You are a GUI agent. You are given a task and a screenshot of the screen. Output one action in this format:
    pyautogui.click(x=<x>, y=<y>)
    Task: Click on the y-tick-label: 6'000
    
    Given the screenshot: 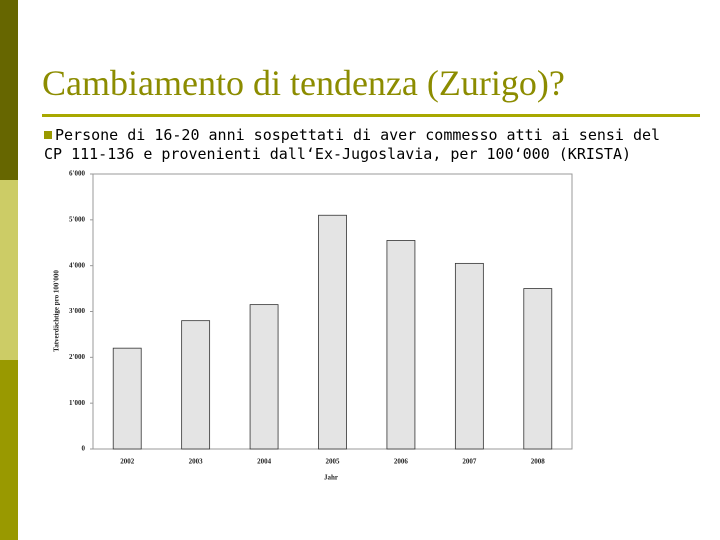 What is the action you would take?
    pyautogui.click(x=77, y=174)
    